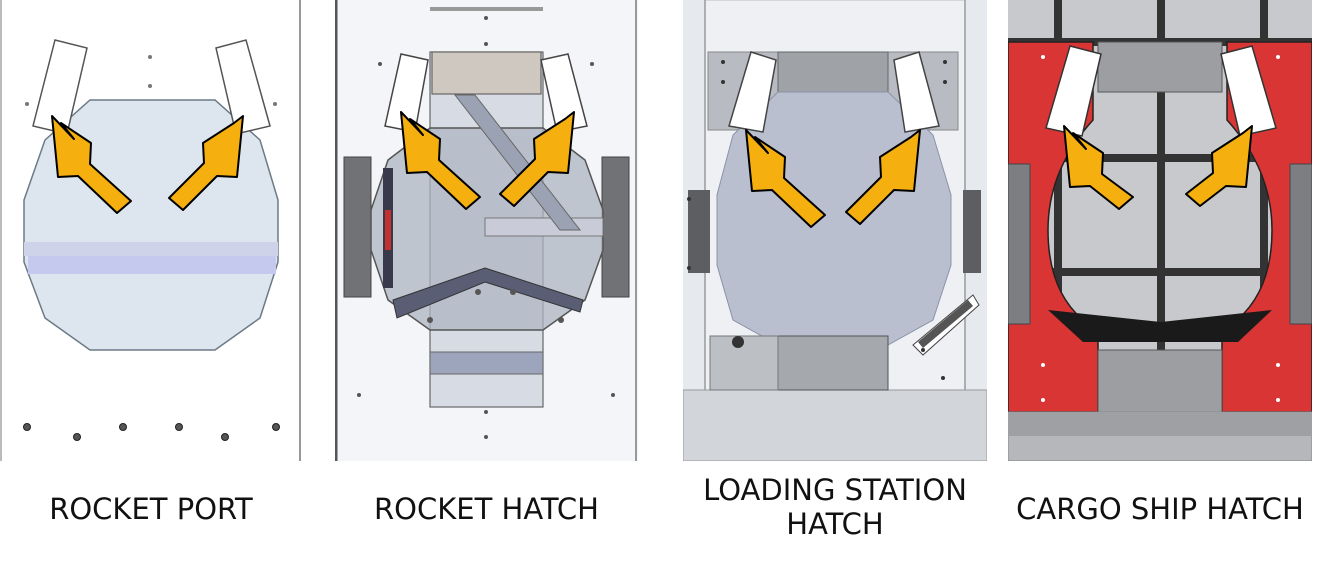 This screenshot has height=571, width=1318. I want to click on bolt-row, so click(151, 432).